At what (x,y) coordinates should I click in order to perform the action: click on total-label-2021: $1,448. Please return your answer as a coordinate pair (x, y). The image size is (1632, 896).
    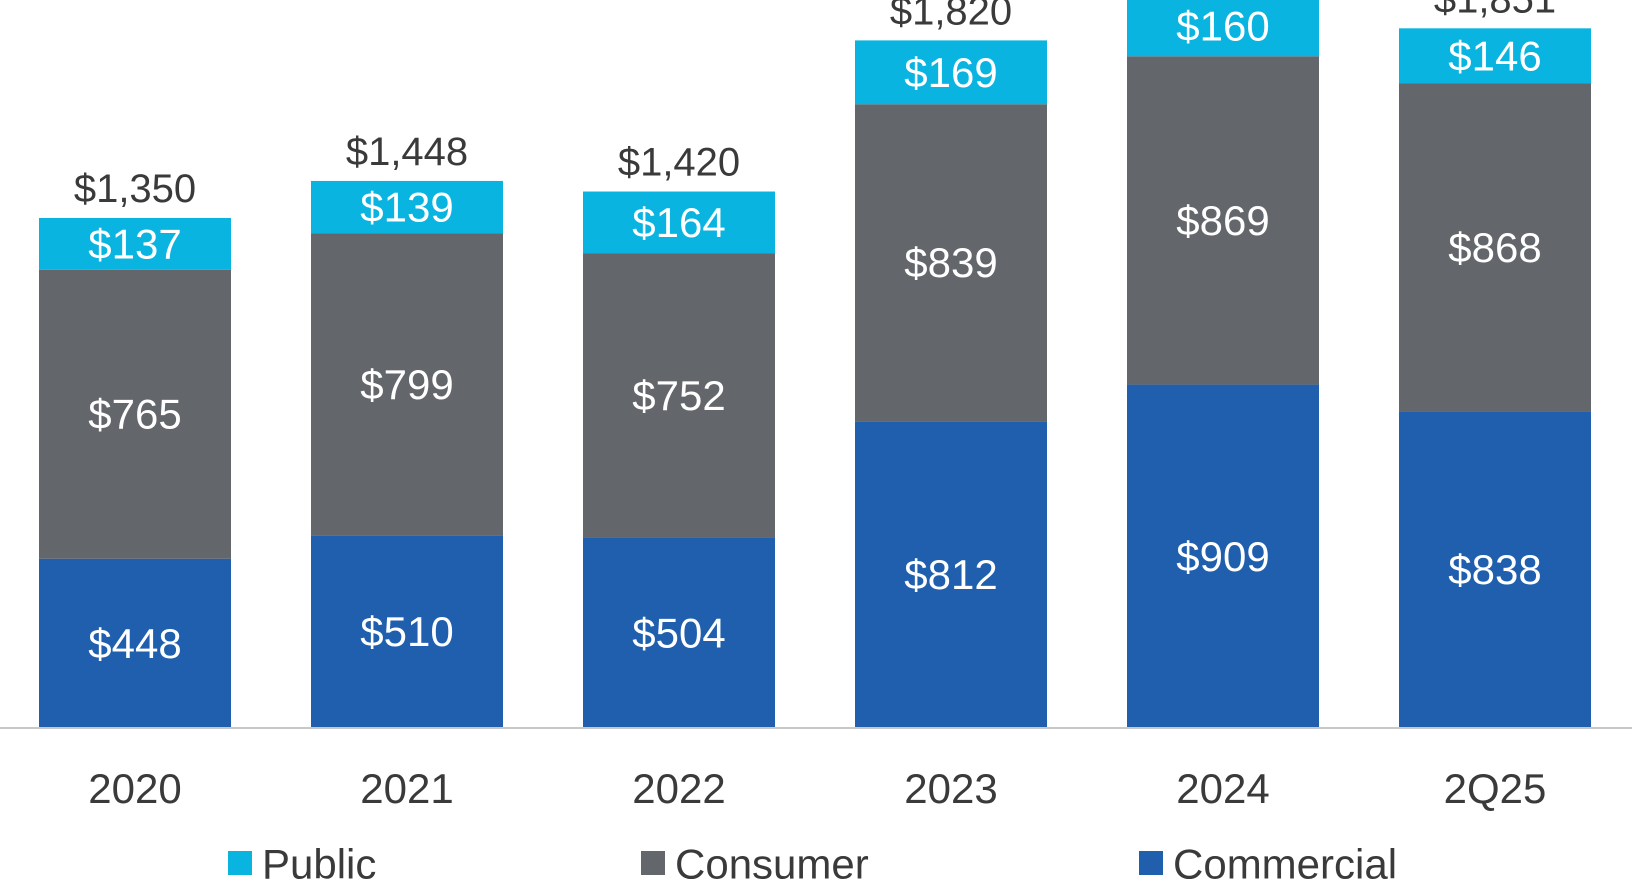
    Looking at the image, I should click on (407, 152).